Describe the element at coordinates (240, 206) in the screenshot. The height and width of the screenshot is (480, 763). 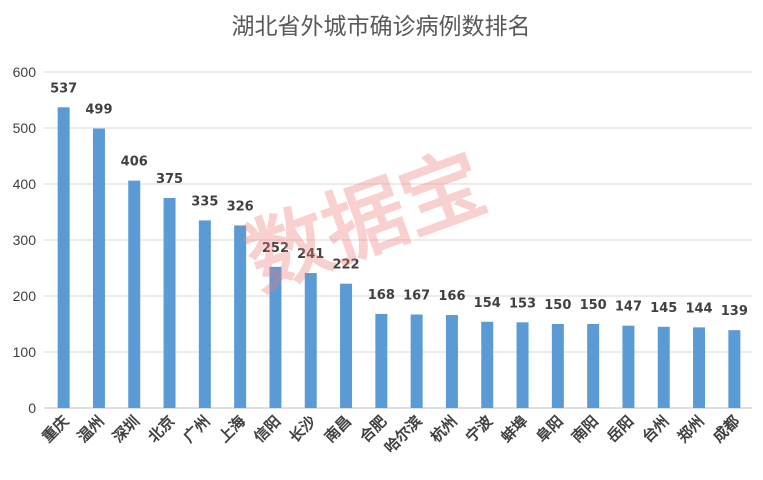
I see `data-label: 326` at that location.